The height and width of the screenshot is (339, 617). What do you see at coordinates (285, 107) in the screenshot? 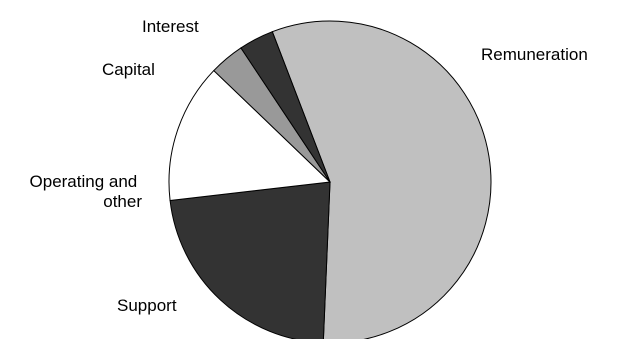
I see `pie-slice-interest` at bounding box center [285, 107].